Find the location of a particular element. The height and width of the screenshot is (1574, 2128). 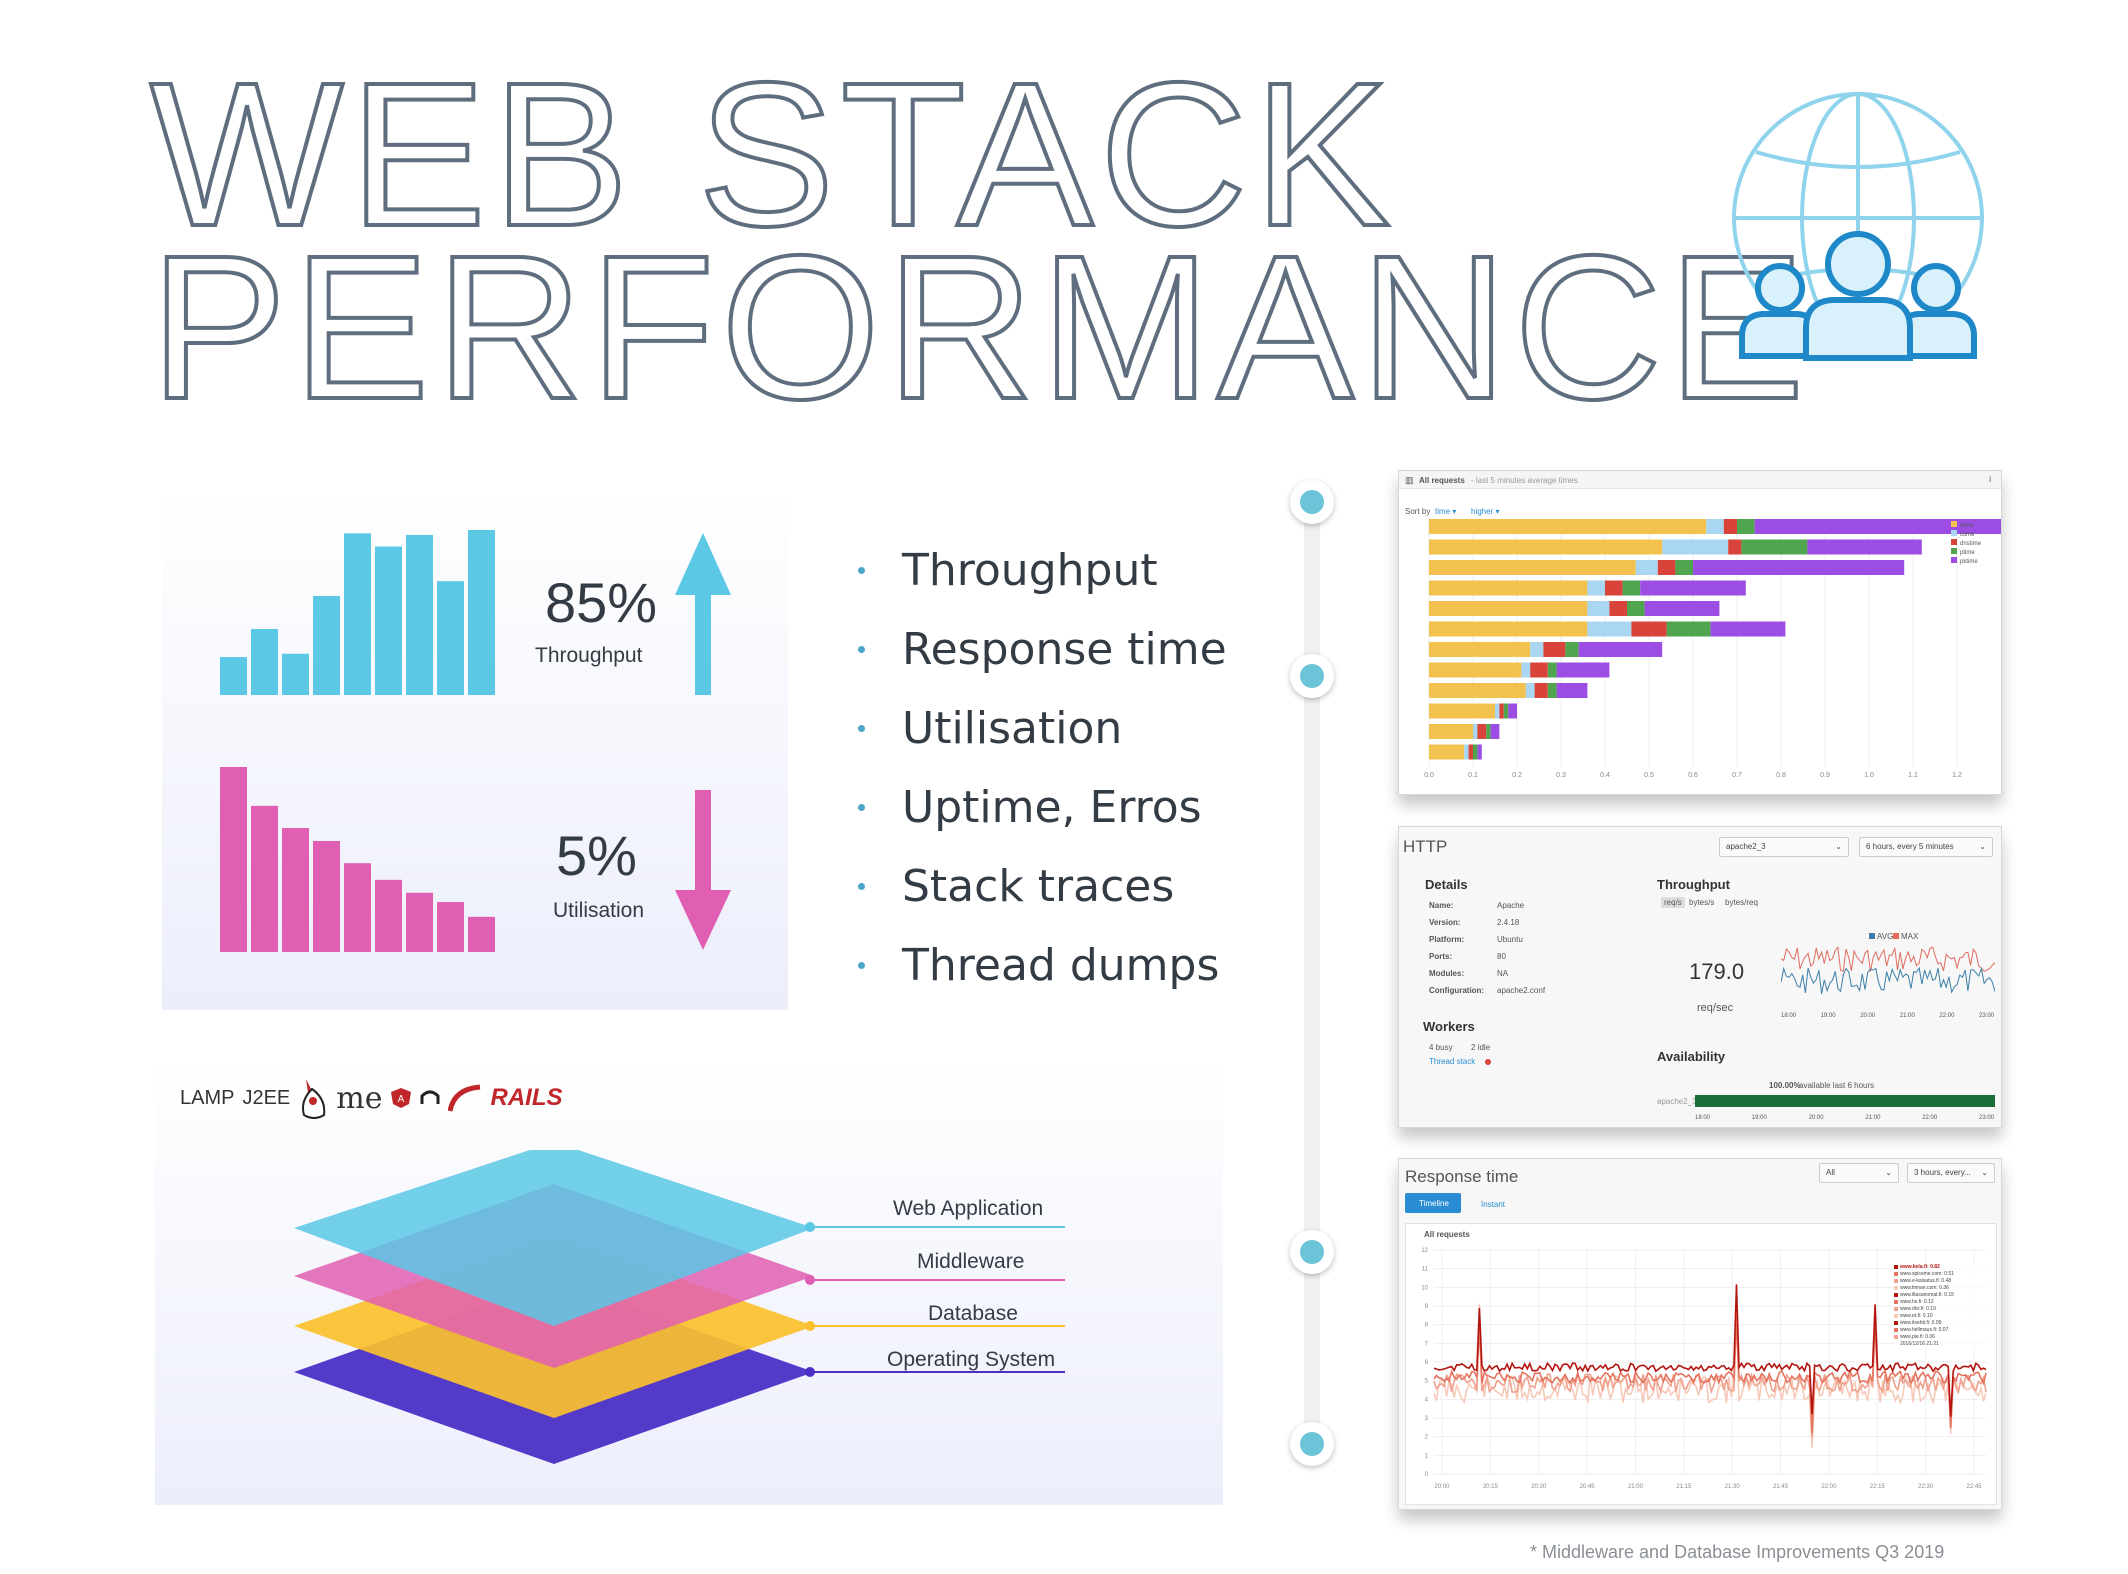

x-tick-label: 21:15 is located at coordinates (1684, 1487).